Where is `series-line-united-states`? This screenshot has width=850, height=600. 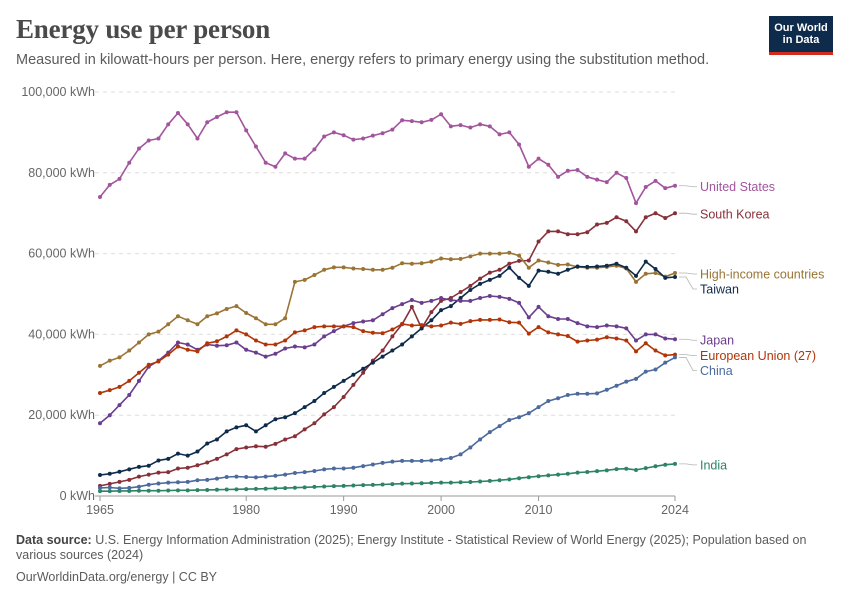 series-line-united-states is located at coordinates (387, 157).